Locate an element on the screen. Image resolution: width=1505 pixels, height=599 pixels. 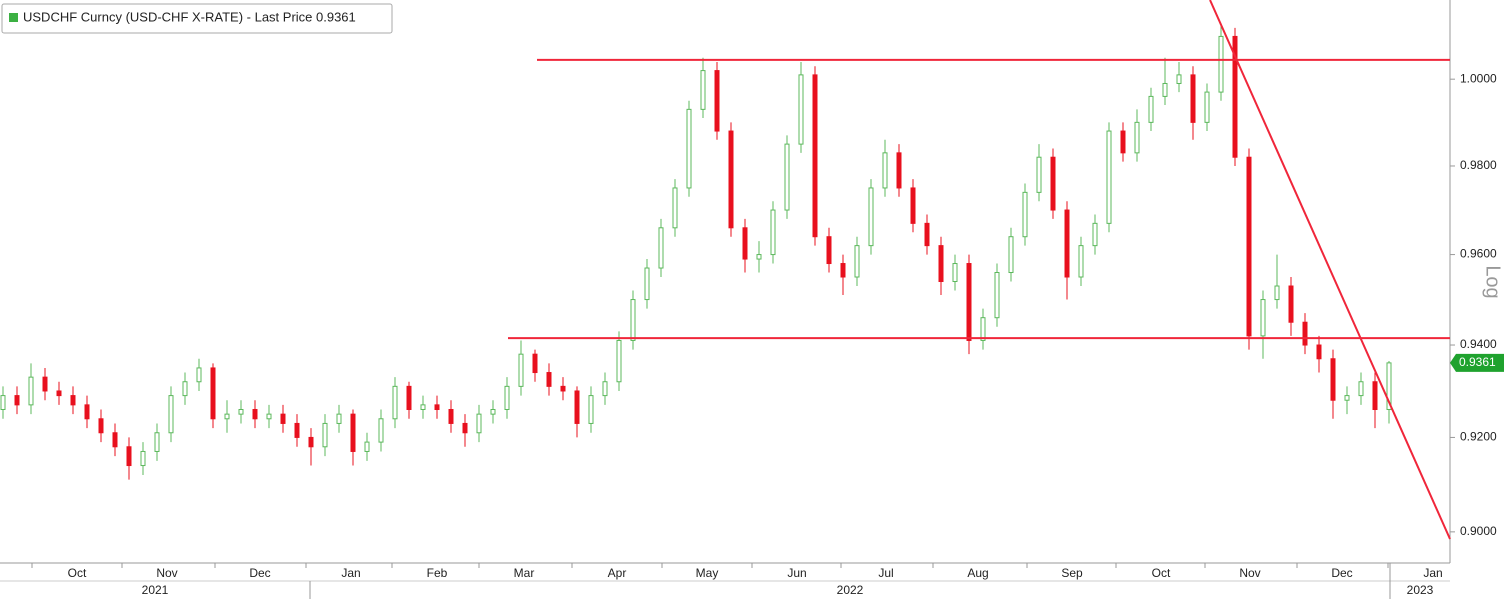
y-tick-label: 0.9000 is located at coordinates (1478, 531).